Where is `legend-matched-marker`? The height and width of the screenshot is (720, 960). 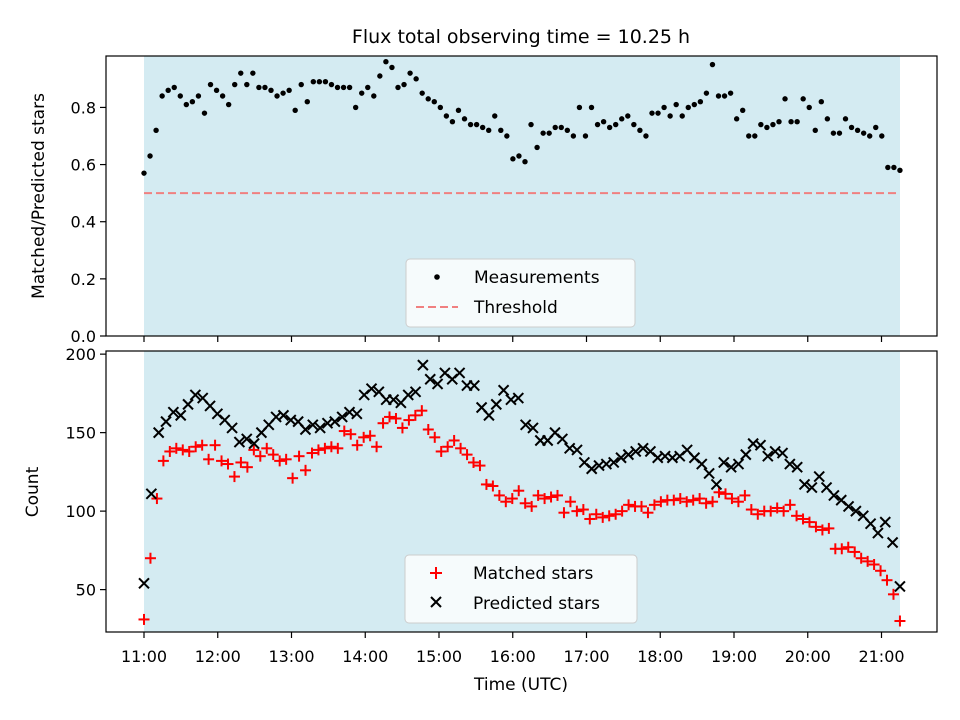 legend-matched-marker is located at coordinates (436, 573).